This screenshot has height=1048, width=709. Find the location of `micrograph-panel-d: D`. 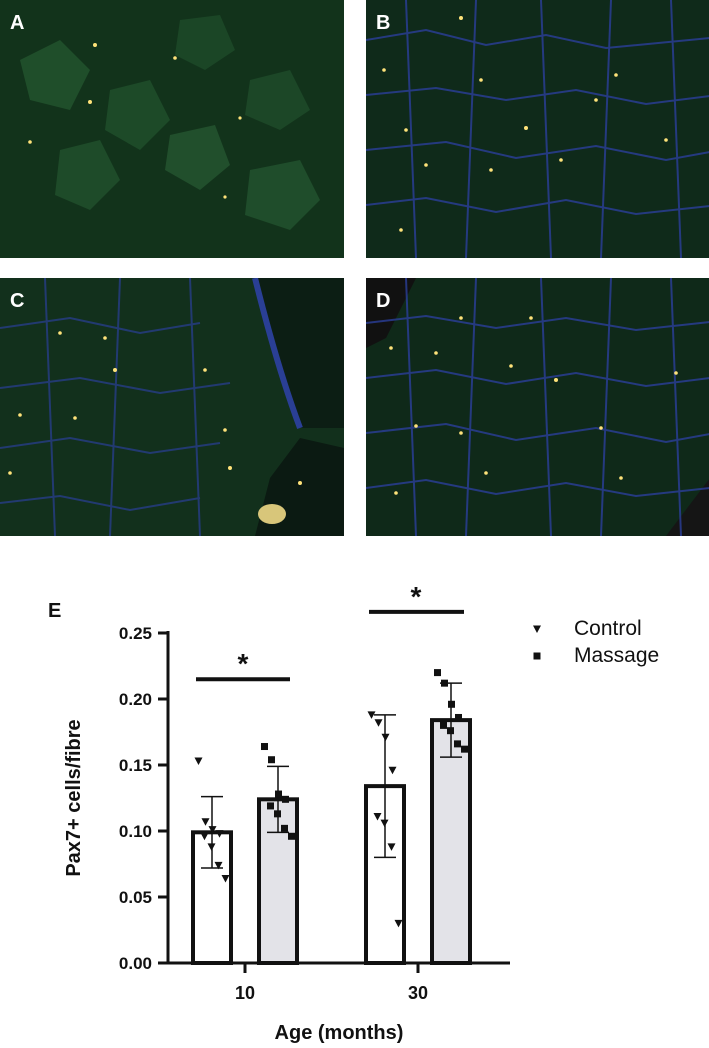

micrograph-panel-d: D is located at coordinates (537, 407).